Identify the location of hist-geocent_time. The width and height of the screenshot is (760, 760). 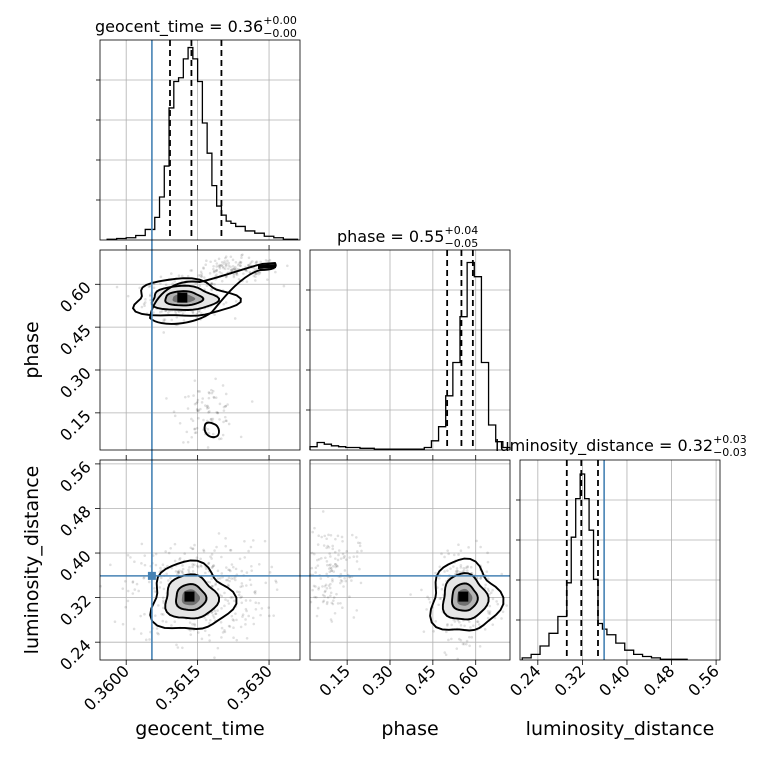
(202, 143).